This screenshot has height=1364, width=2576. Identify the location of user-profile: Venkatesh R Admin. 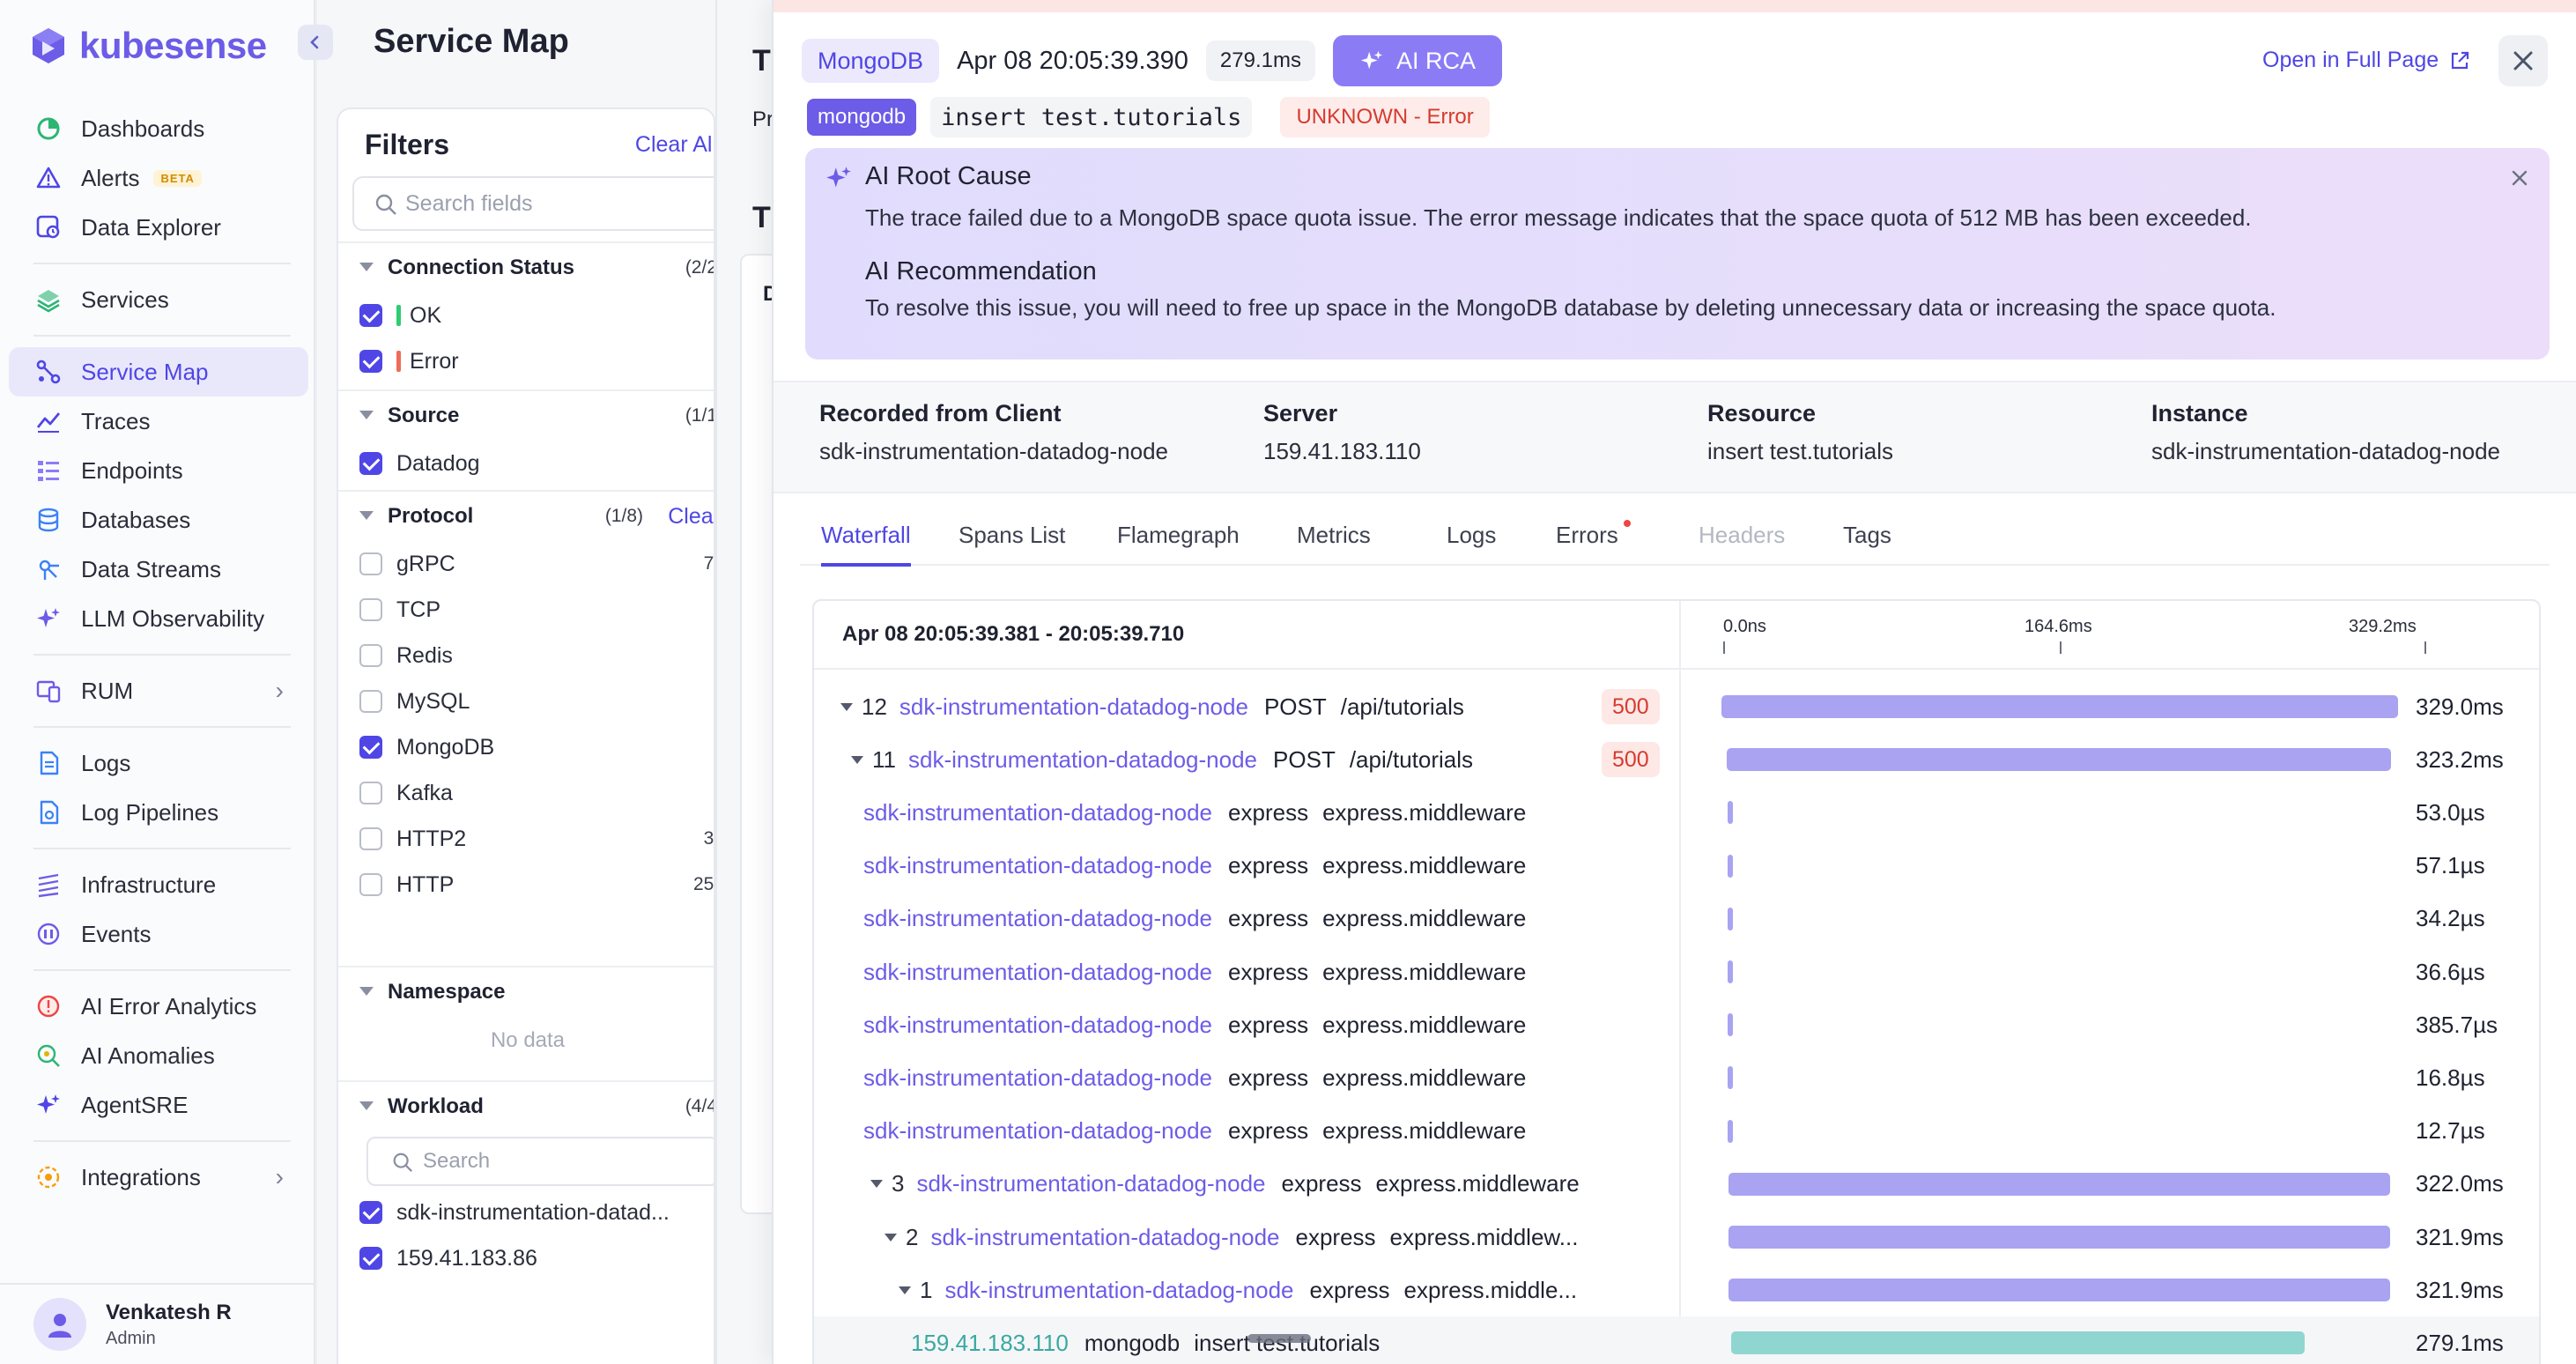
(158, 1324).